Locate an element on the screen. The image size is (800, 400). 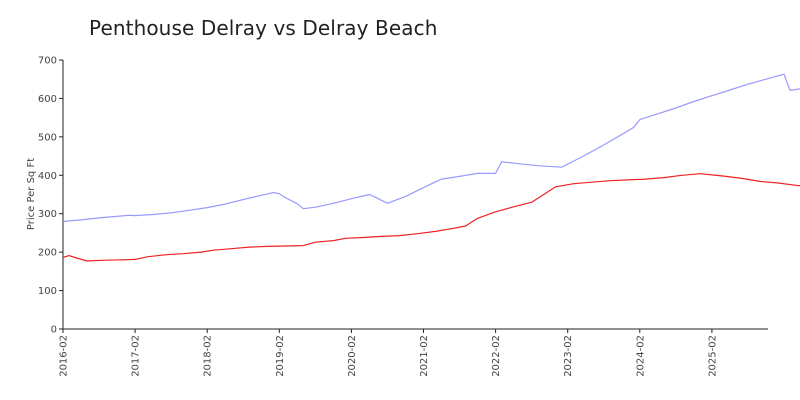
y-tick-label: 400 is located at coordinates (47, 176).